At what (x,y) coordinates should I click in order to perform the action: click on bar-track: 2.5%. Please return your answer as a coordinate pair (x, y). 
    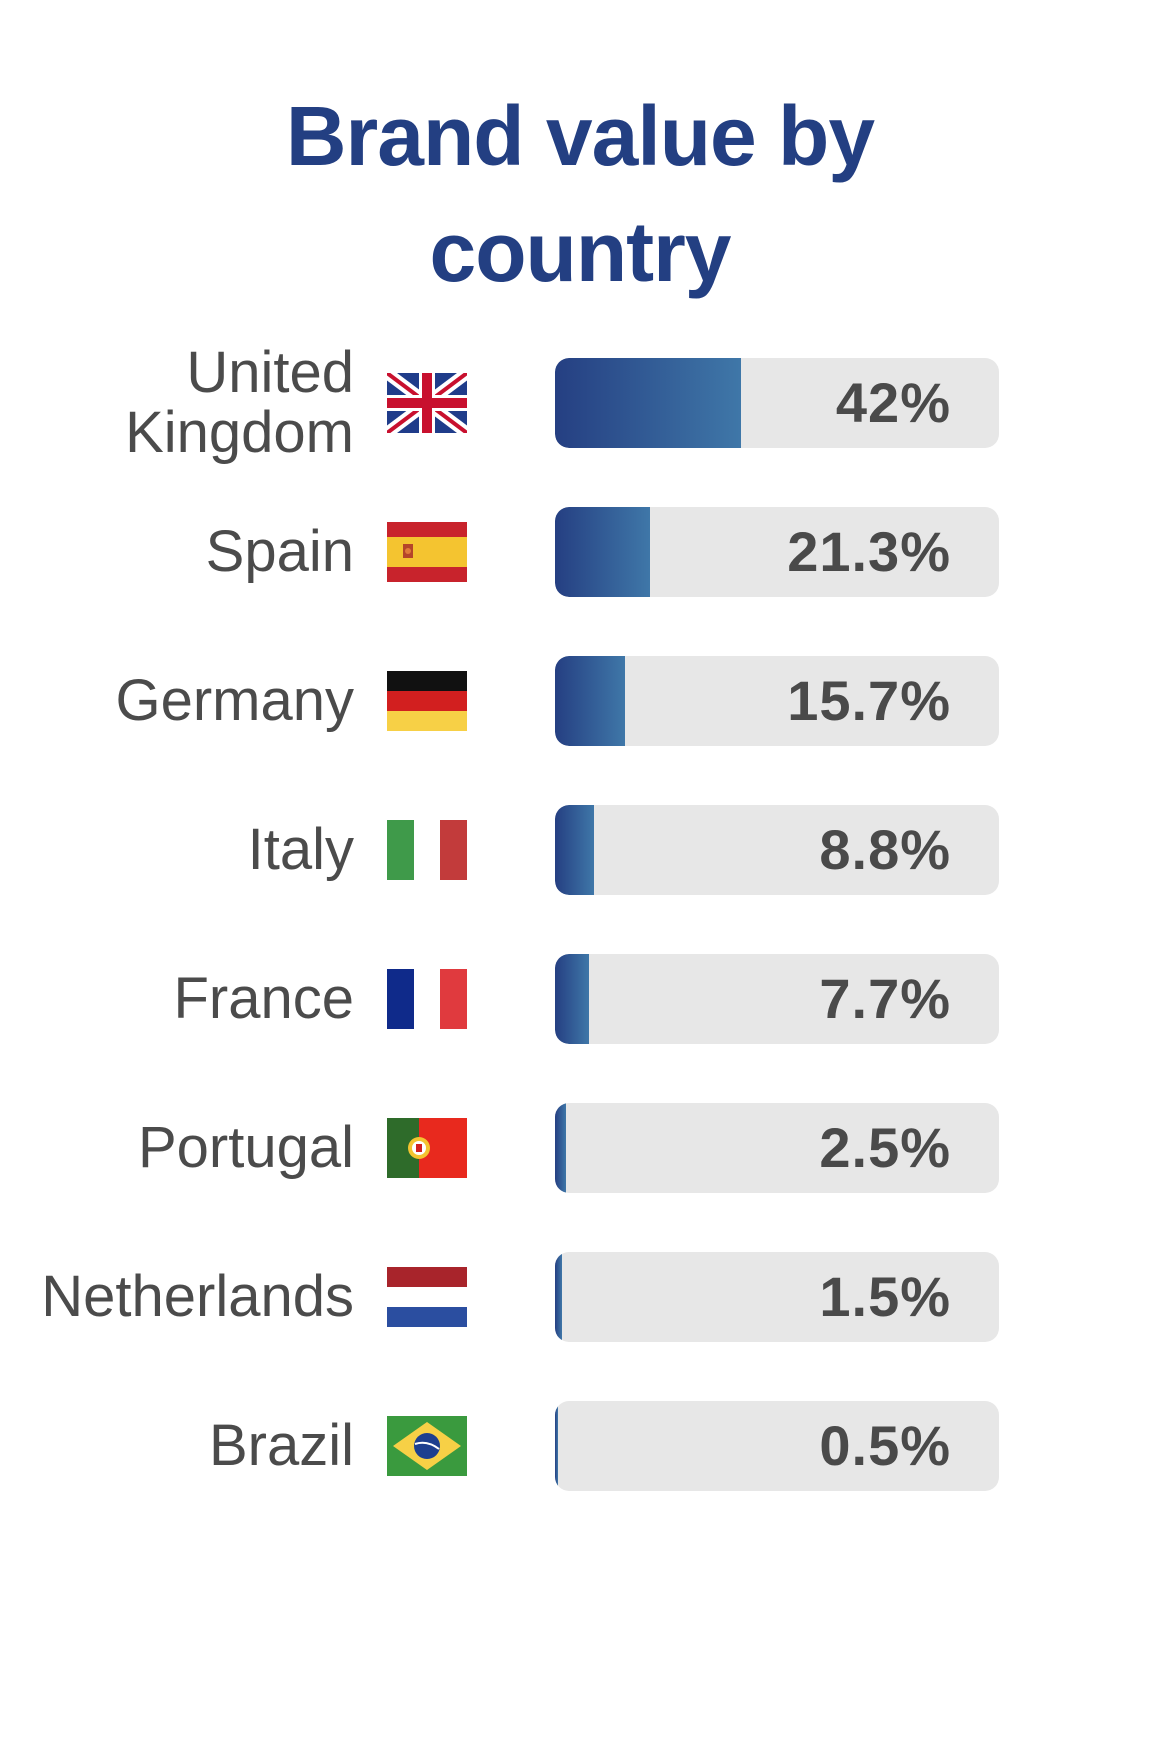
    Looking at the image, I should click on (777, 1148).